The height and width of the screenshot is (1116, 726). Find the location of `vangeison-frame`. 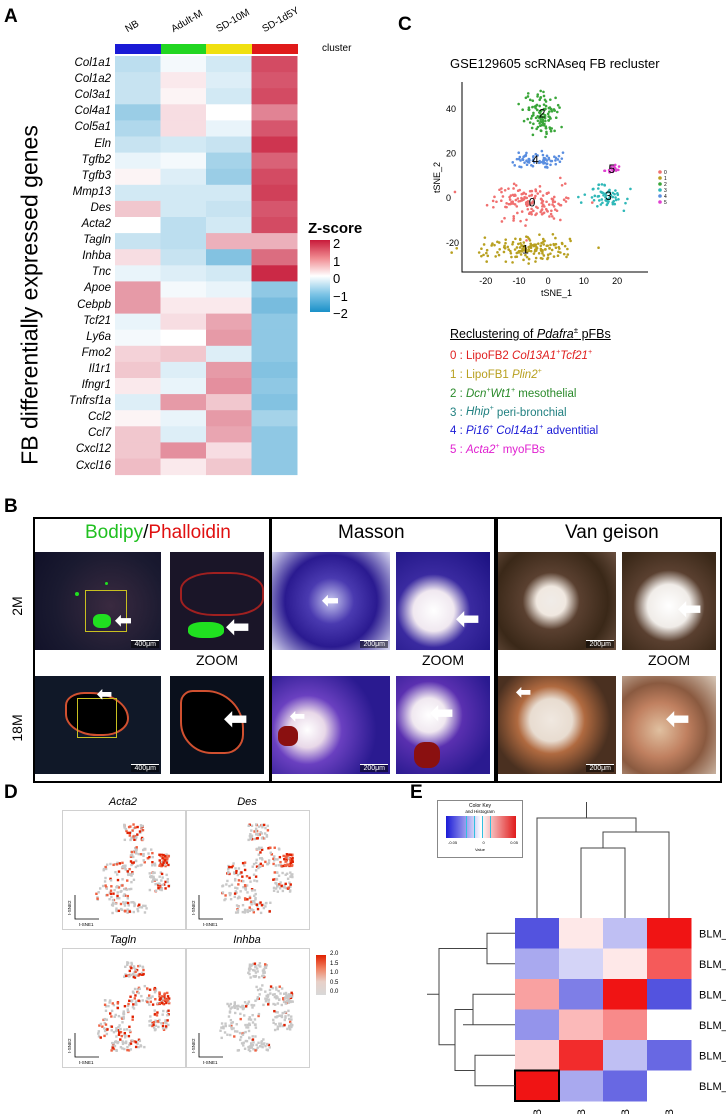

vangeison-frame is located at coordinates (609, 650).